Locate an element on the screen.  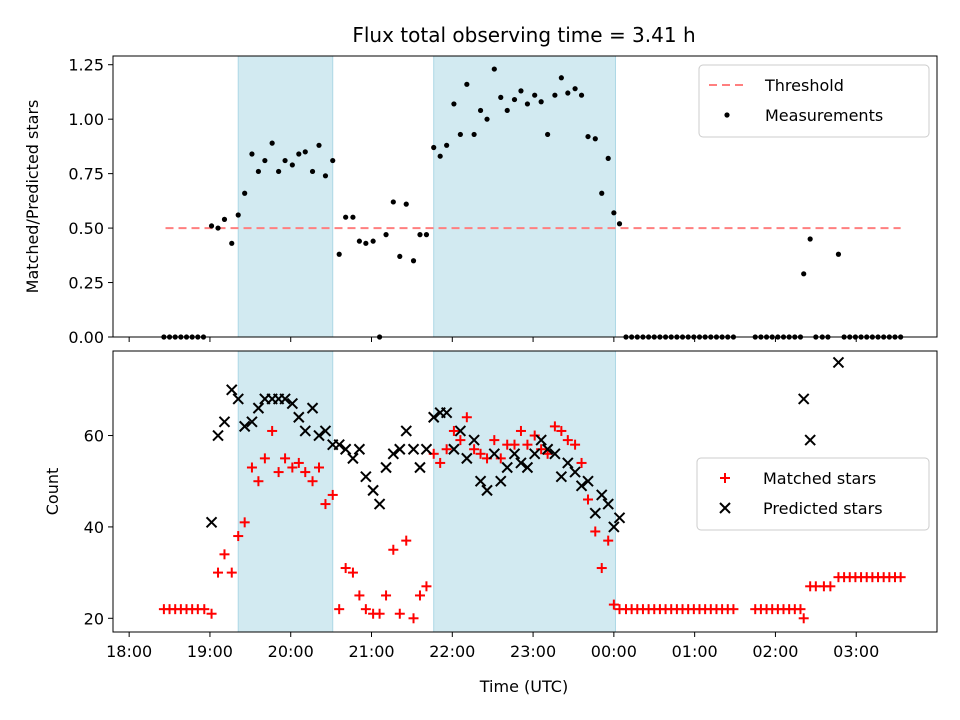
y-tick-label: 1.00 is located at coordinates (86, 119).